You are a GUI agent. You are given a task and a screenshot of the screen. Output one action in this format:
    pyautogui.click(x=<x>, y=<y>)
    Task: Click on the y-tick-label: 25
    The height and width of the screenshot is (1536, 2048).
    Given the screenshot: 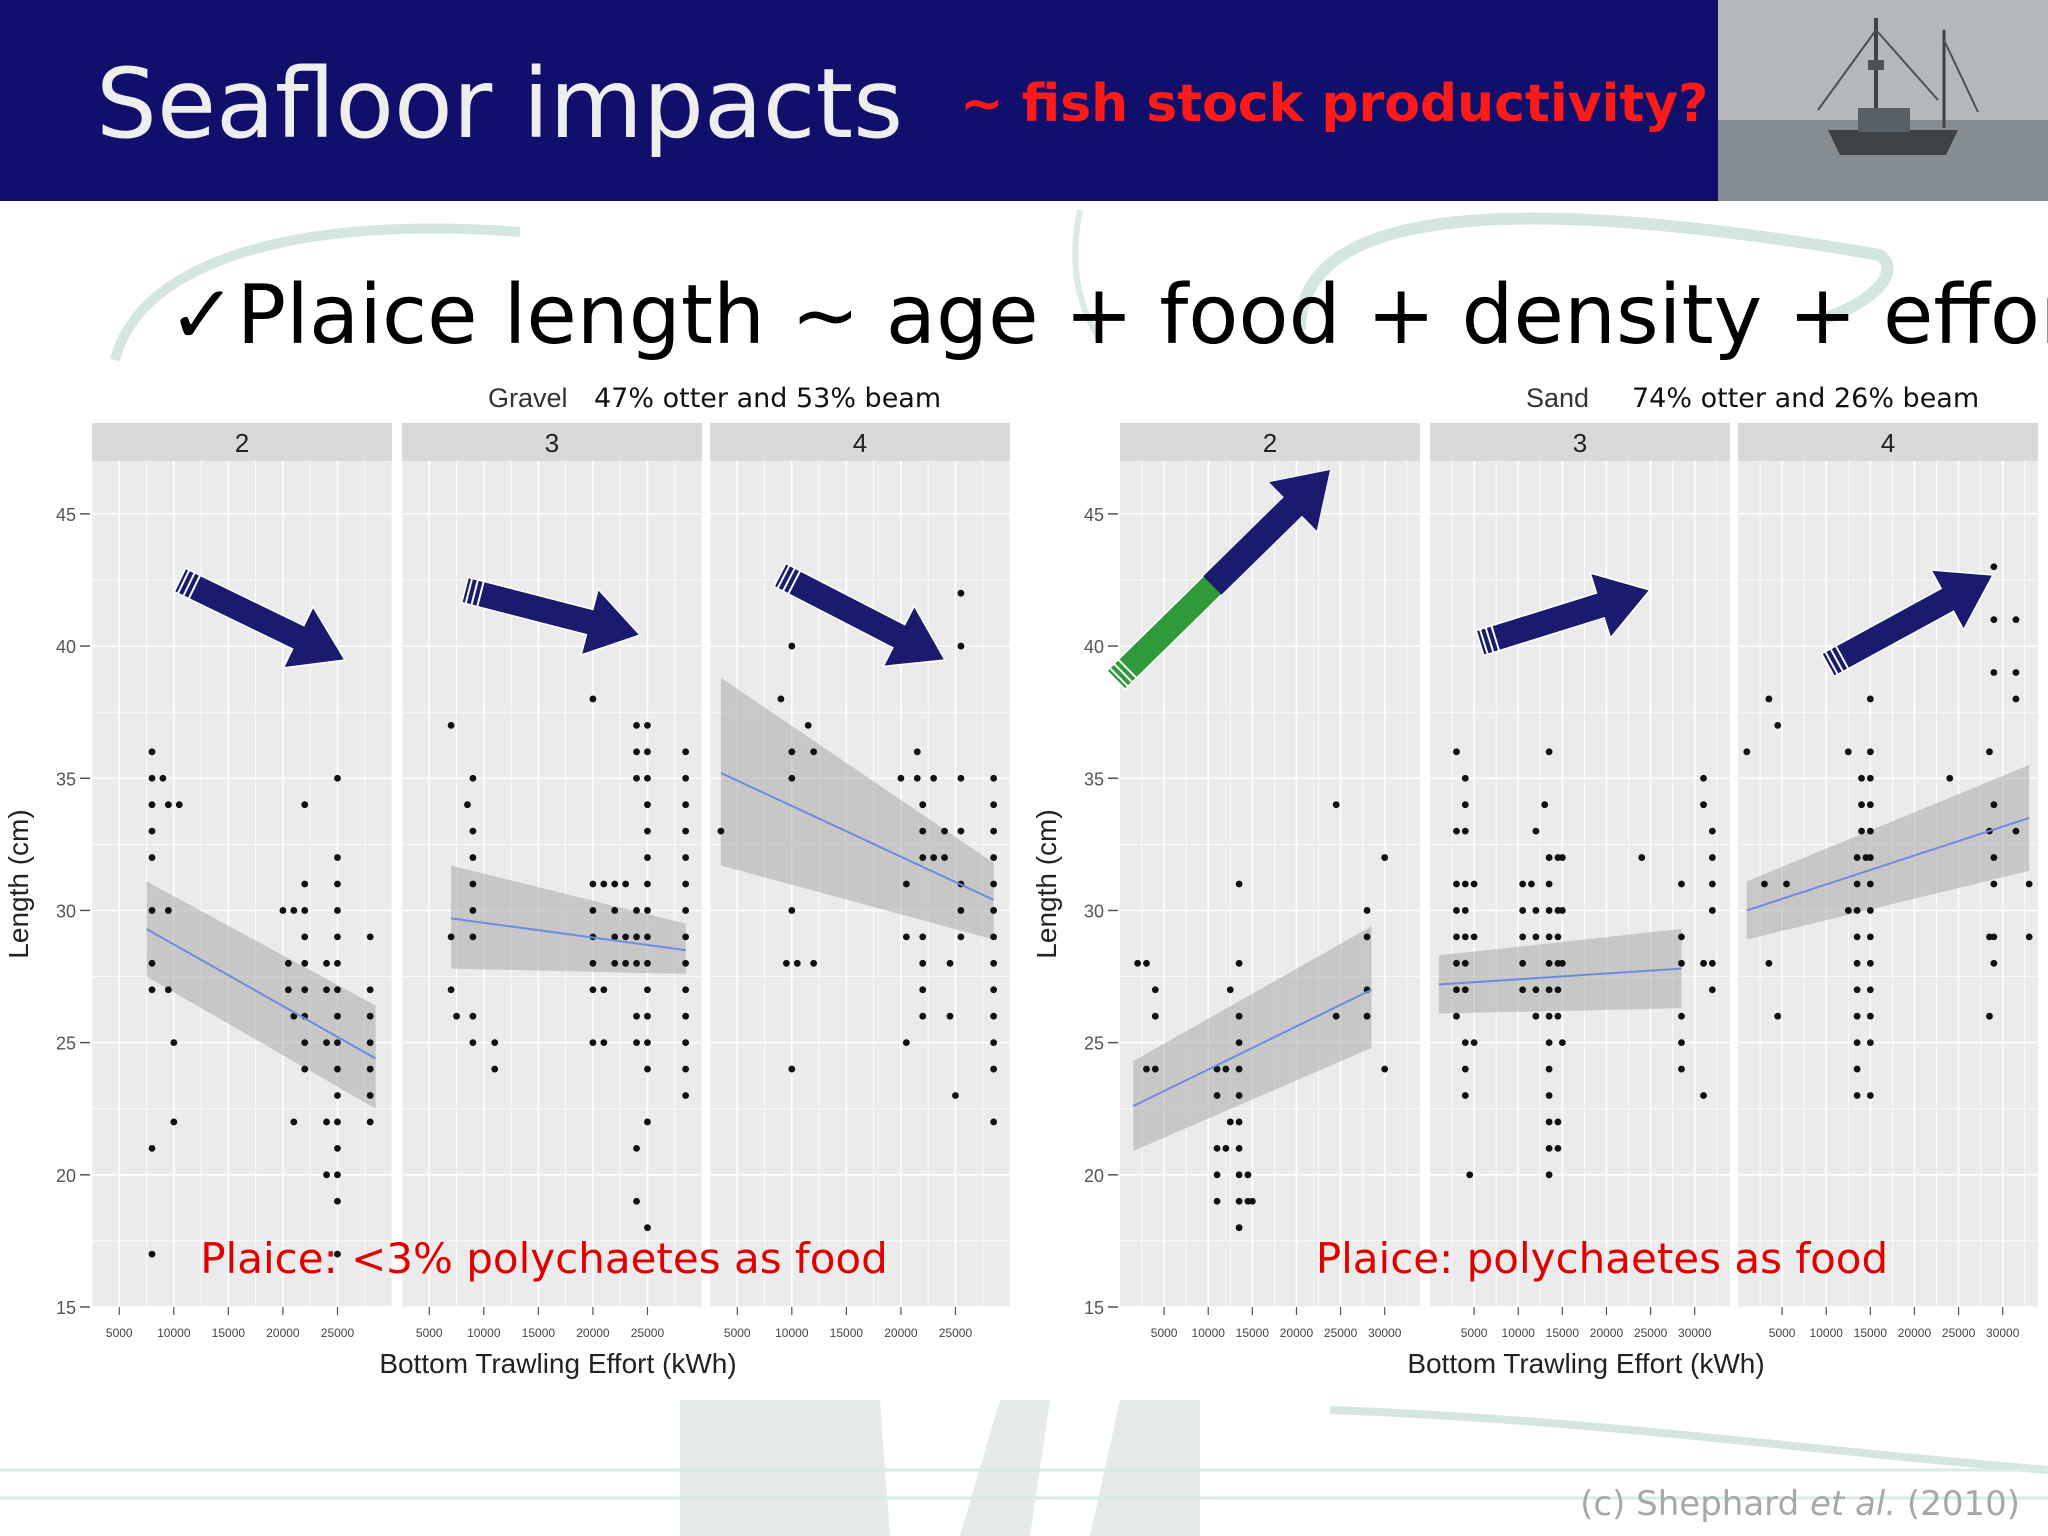 What is the action you would take?
    pyautogui.click(x=1094, y=1044)
    